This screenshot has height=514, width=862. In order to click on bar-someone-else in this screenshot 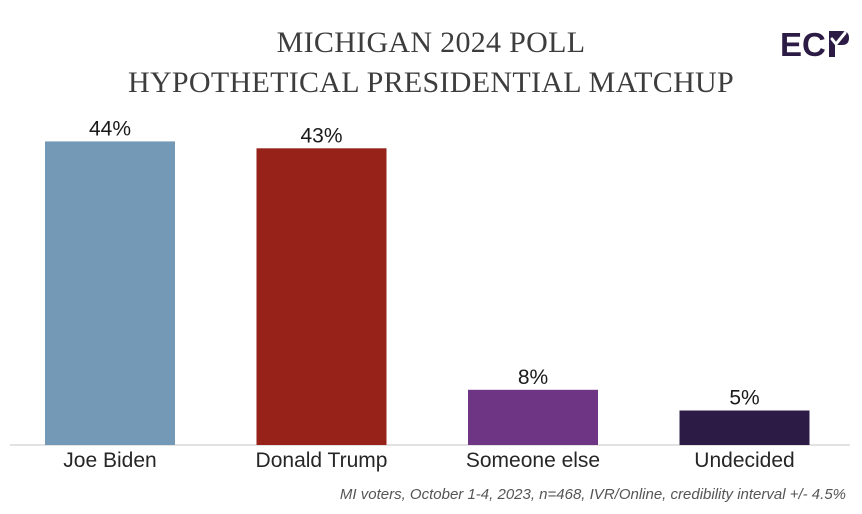, I will do `click(533, 417)`.